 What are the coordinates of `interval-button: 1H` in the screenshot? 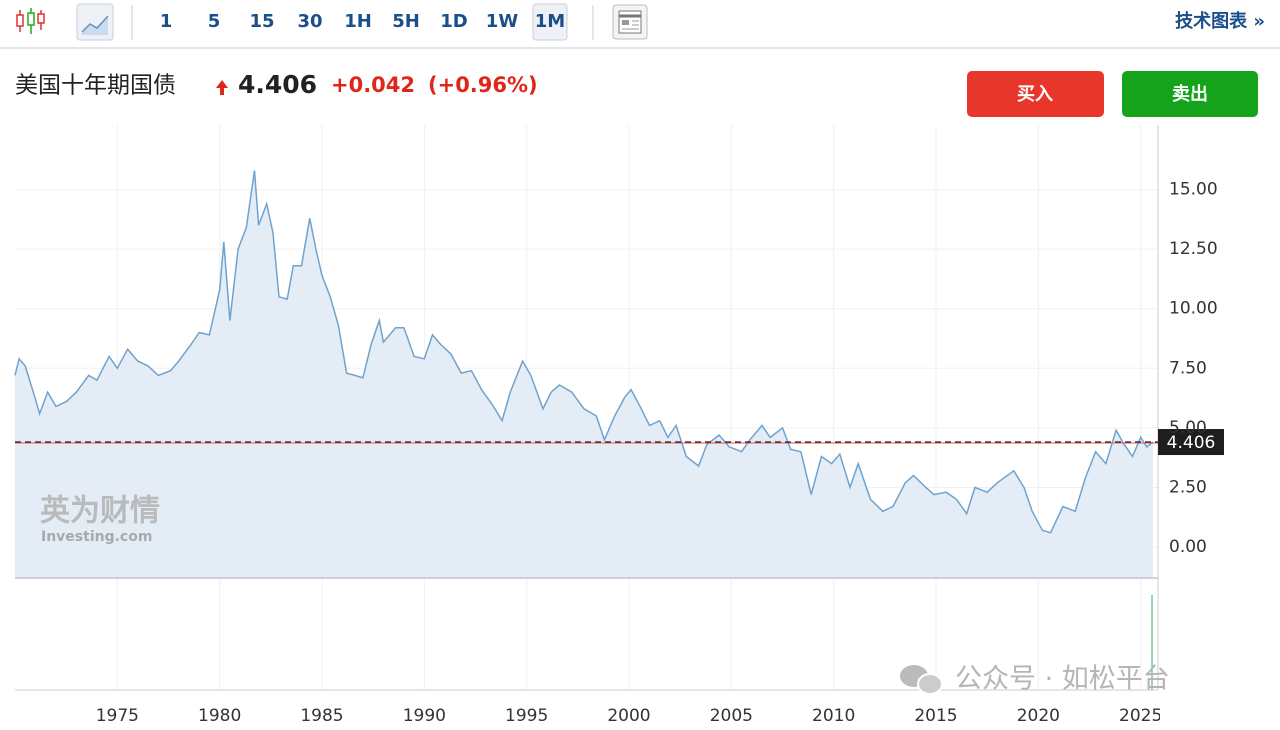 It's located at (358, 21).